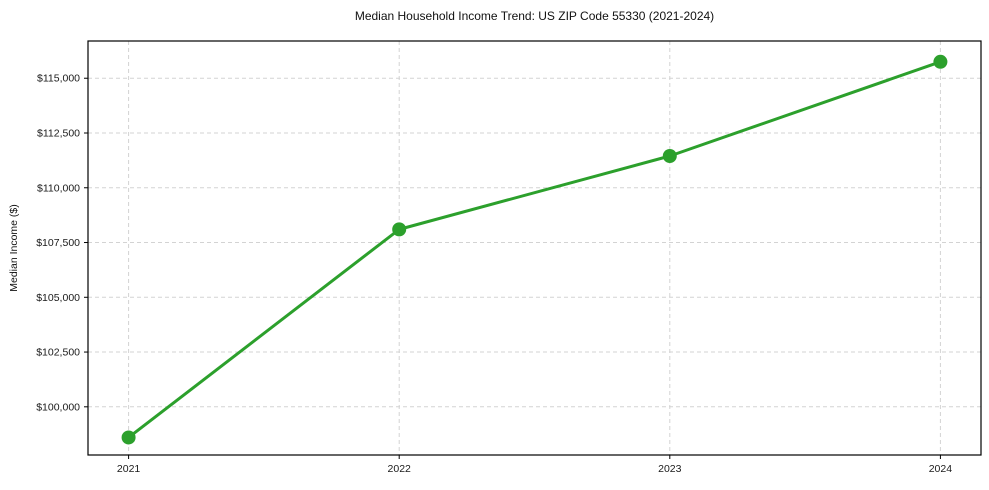  Describe the element at coordinates (58, 243) in the screenshot. I see `y-tick-label: $107,500` at that location.